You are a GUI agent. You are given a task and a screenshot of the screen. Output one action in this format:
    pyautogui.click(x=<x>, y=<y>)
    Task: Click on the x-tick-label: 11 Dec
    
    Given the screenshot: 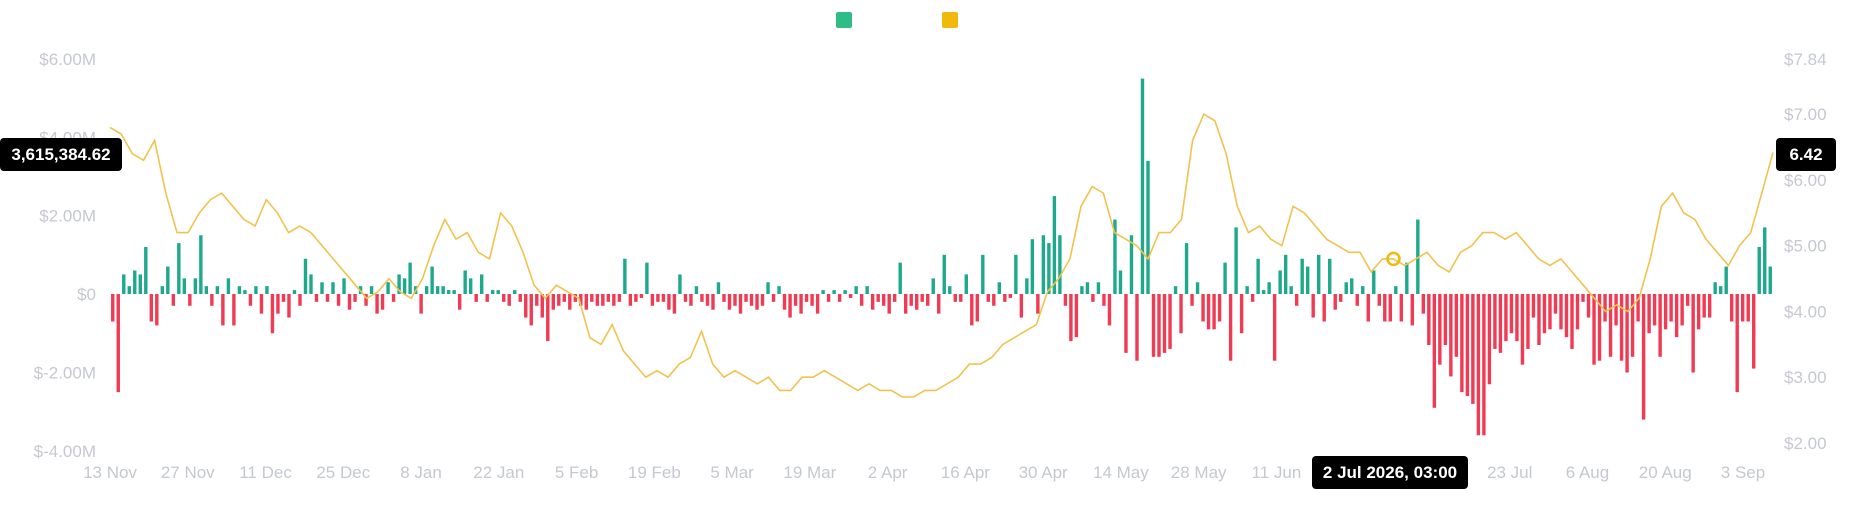 What is the action you would take?
    pyautogui.click(x=265, y=472)
    